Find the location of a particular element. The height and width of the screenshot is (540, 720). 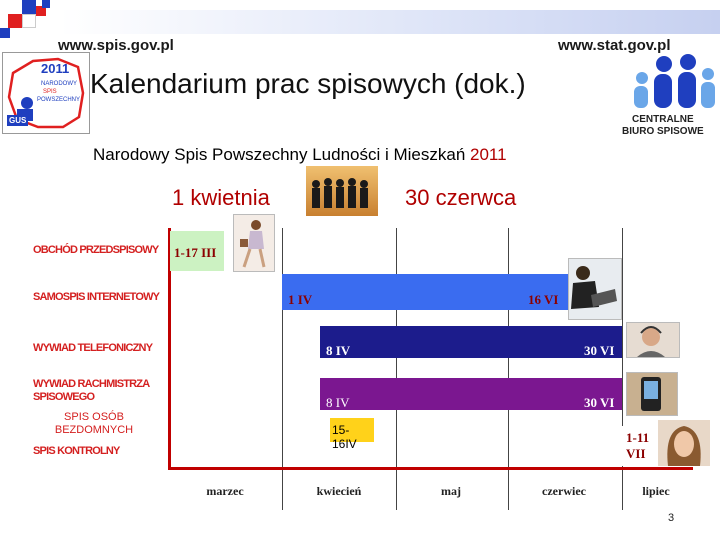

row-label-obchod: OBCHÓD PRZEDSPISOWY is located at coordinates (96, 250).